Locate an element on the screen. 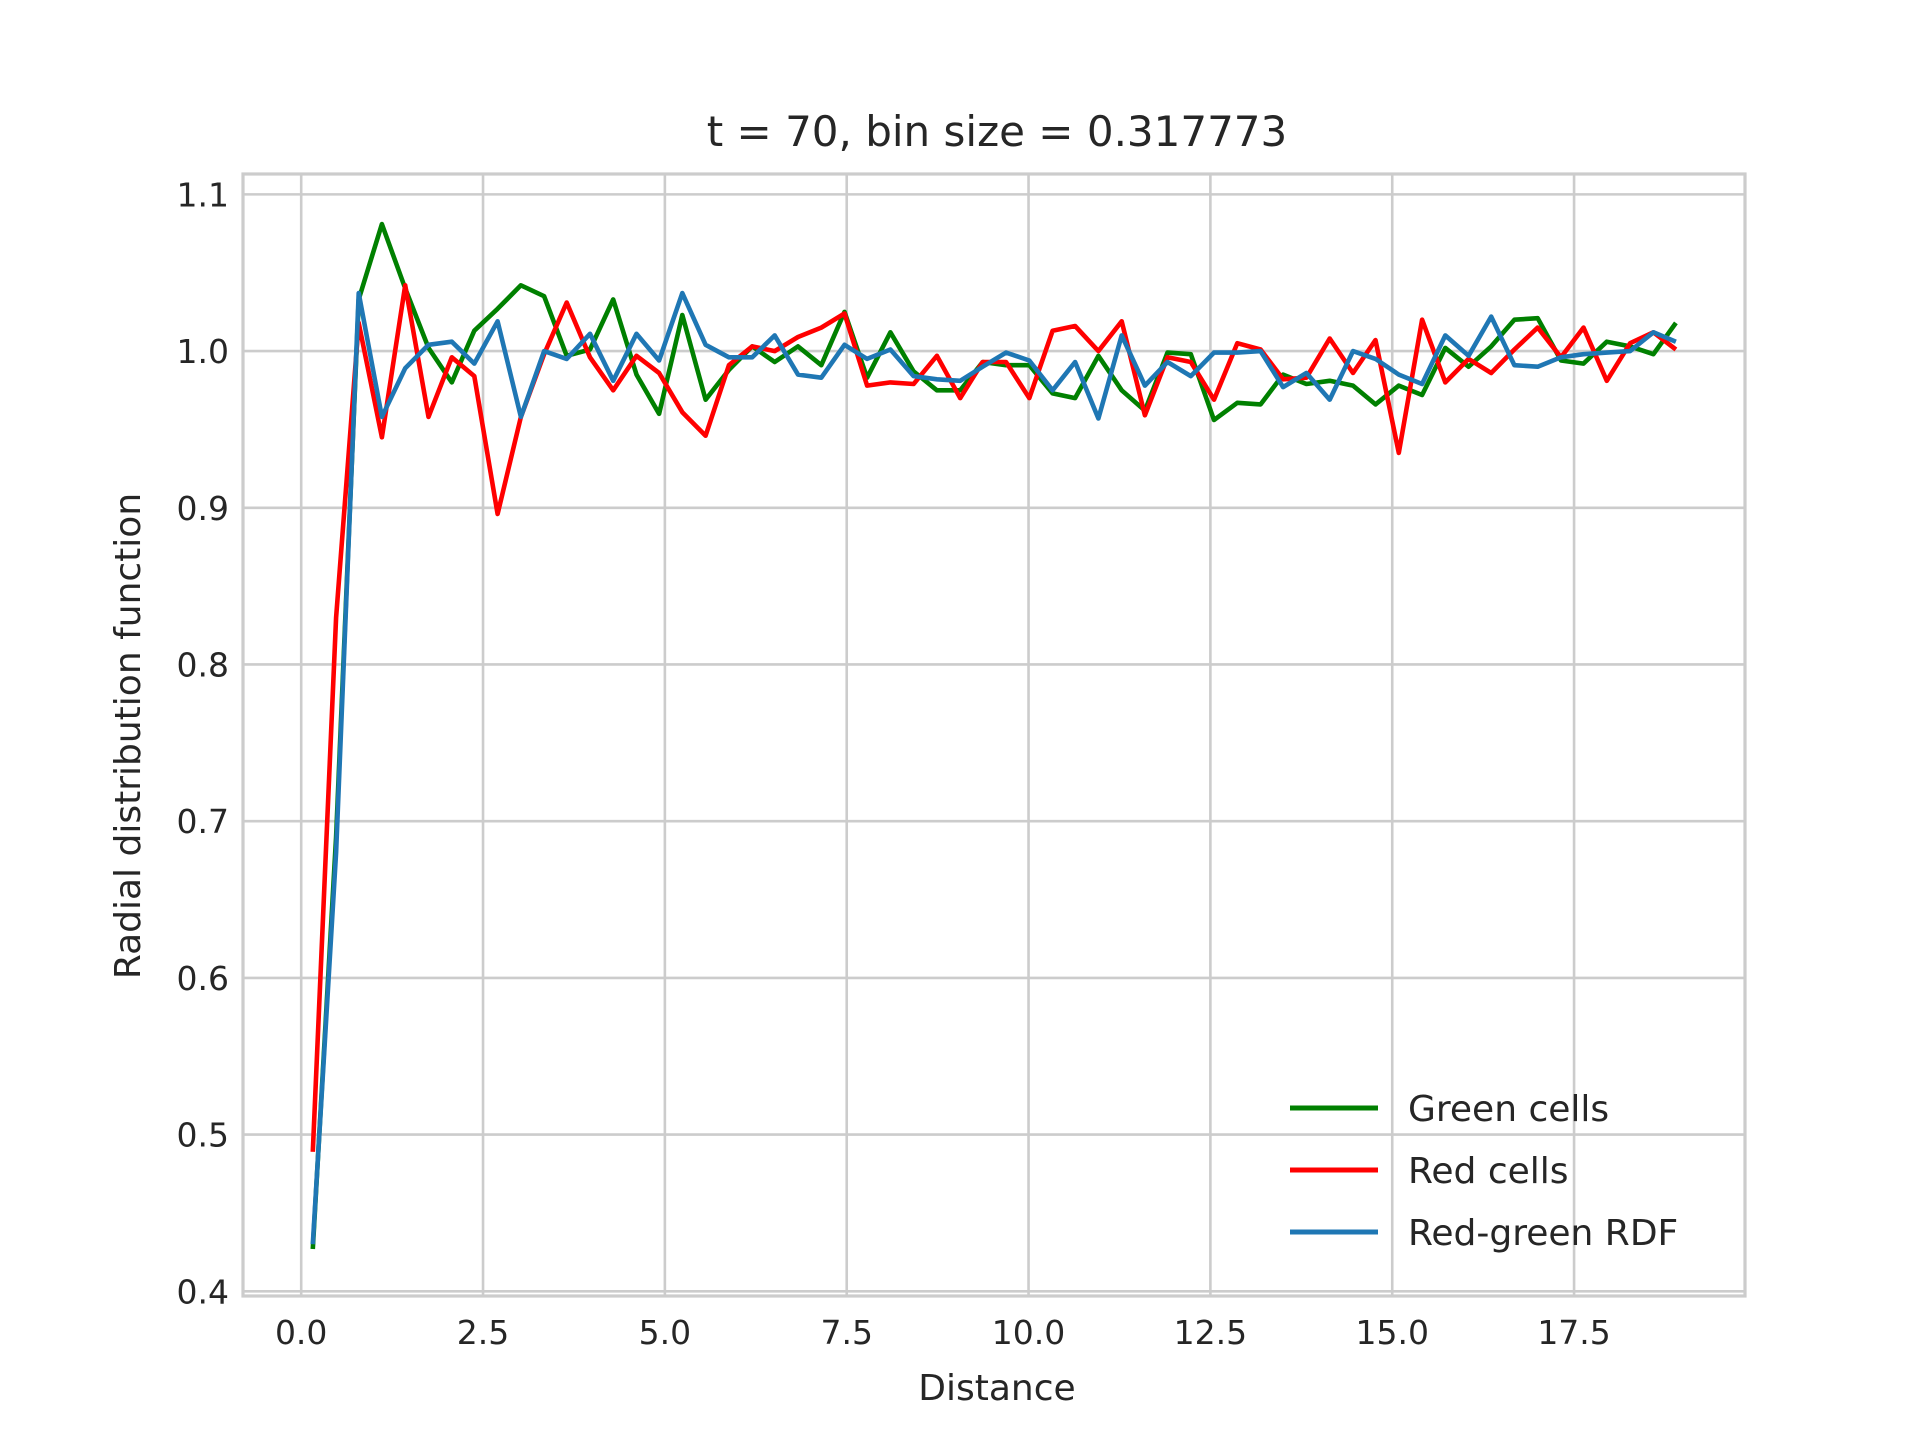  x-tick-label: 0.0 is located at coordinates (301, 1332).